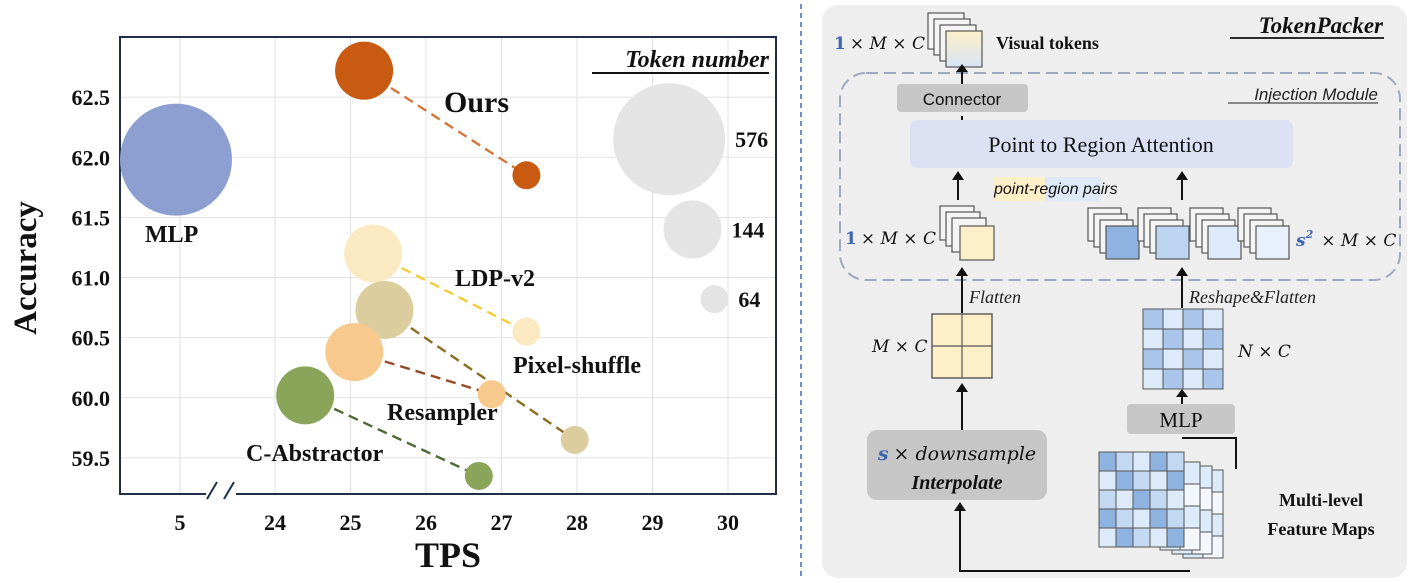 The width and height of the screenshot is (1410, 583). Describe the element at coordinates (495, 279) in the screenshot. I see `method-label-ldp-v2: LDP-v2` at that location.